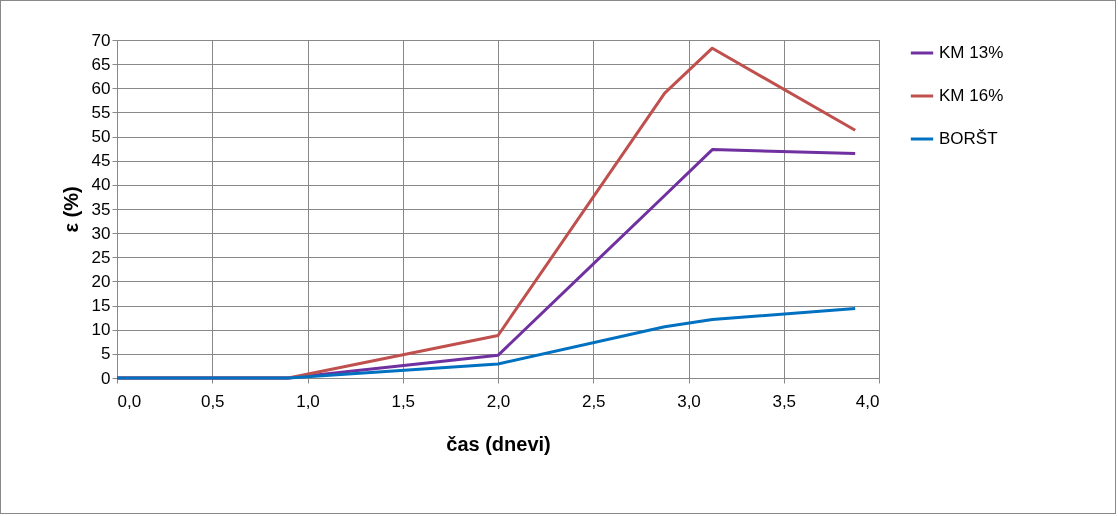 This screenshot has width=1118, height=516. I want to click on y-tick-label: 55, so click(101, 112).